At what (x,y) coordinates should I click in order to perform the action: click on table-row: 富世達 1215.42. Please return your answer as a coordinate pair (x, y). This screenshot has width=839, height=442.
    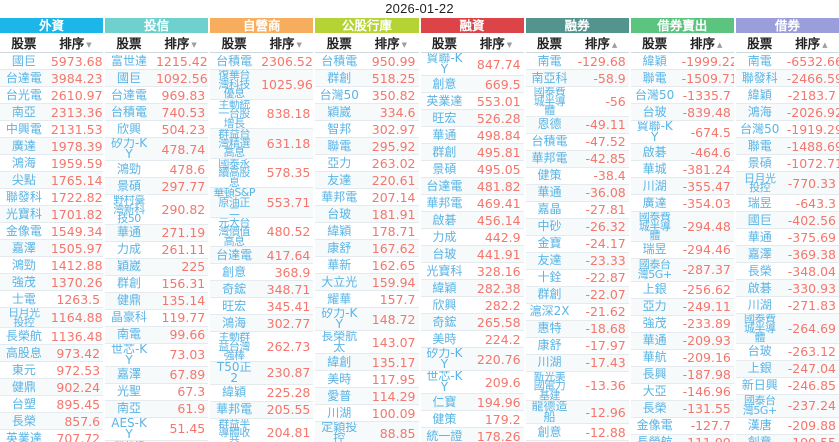
    Looking at the image, I should click on (157, 61).